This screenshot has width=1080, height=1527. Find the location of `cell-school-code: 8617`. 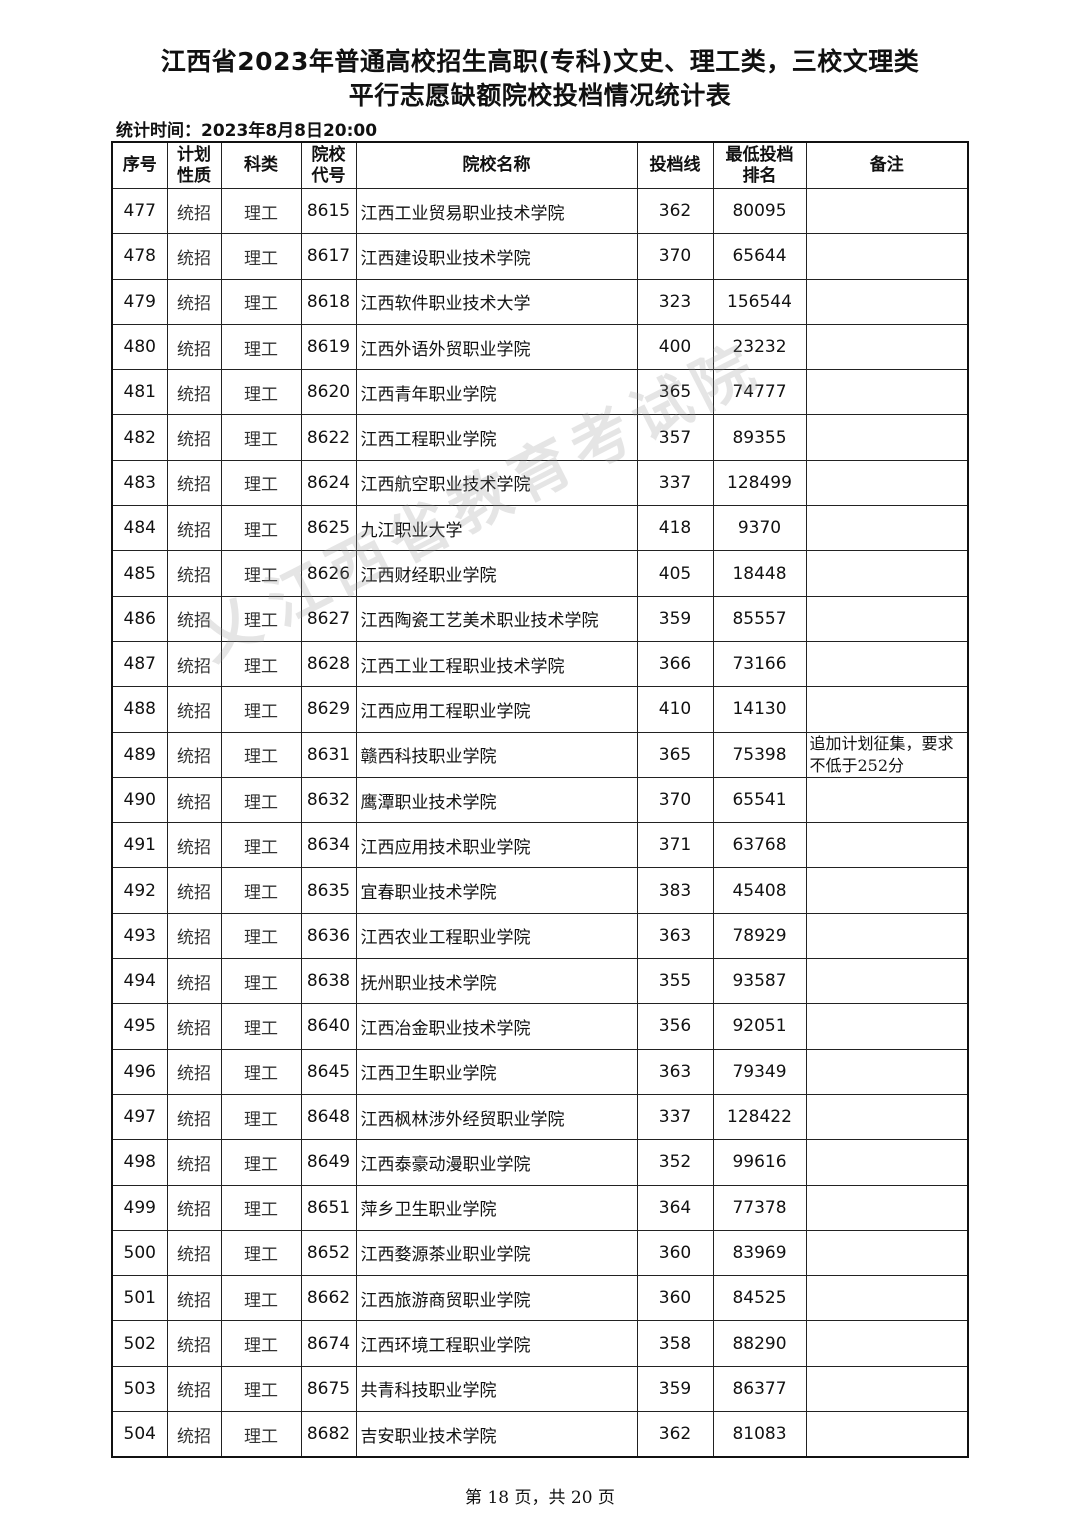

cell-school-code: 8617 is located at coordinates (328, 256).